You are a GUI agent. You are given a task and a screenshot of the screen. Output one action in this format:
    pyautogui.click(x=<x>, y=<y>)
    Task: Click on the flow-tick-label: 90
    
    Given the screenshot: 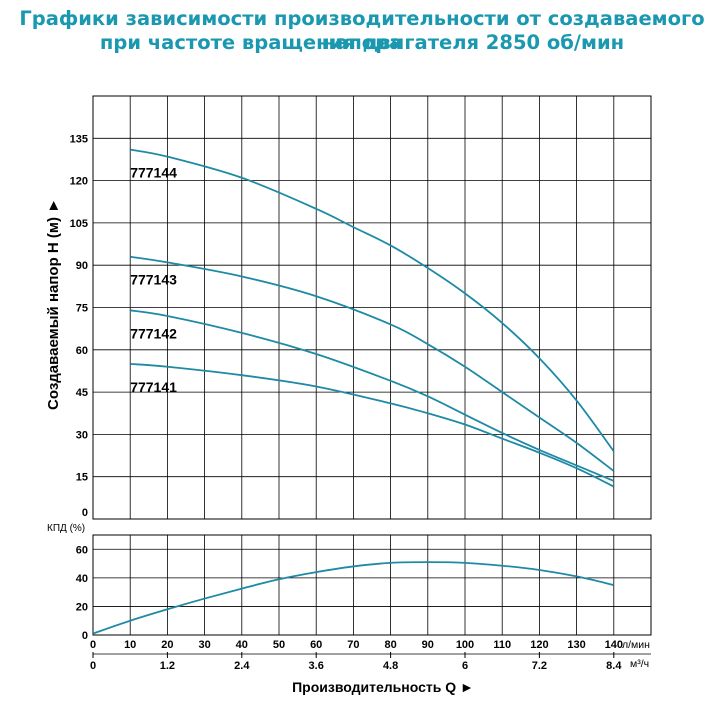 What is the action you would take?
    pyautogui.click(x=428, y=645)
    